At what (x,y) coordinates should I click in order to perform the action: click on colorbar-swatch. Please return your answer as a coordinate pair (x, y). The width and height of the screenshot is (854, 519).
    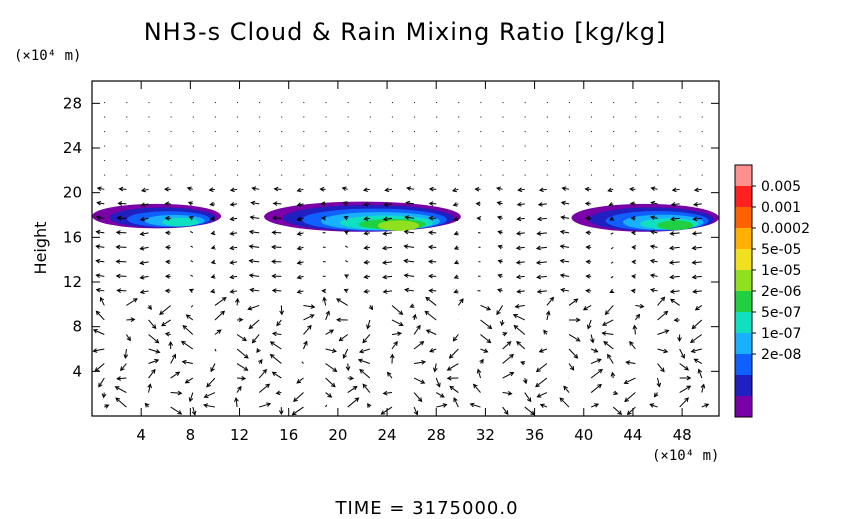
    Looking at the image, I should click on (743, 343).